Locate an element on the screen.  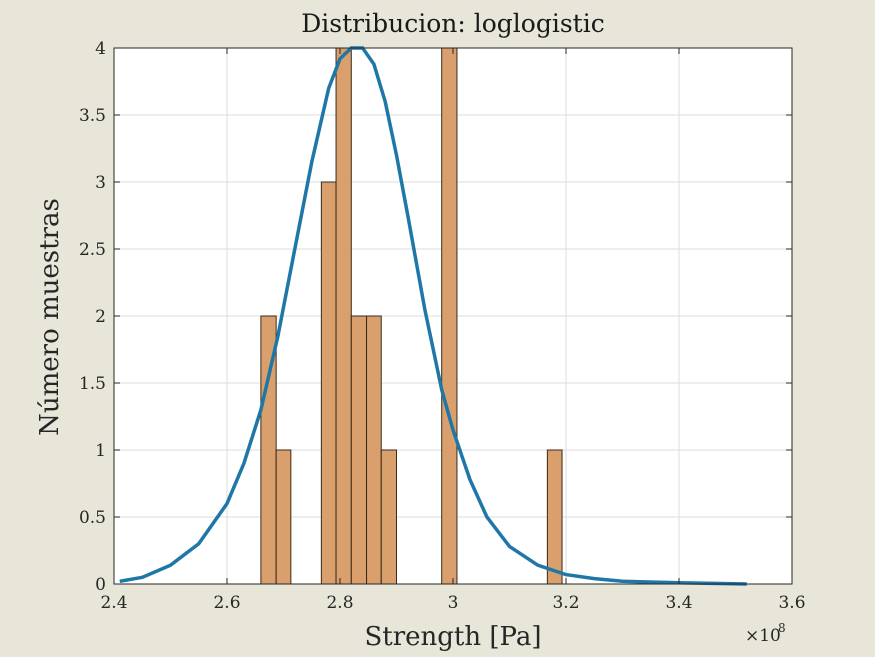
chart-title: Distribucion: loglogistic is located at coordinates (452, 23).